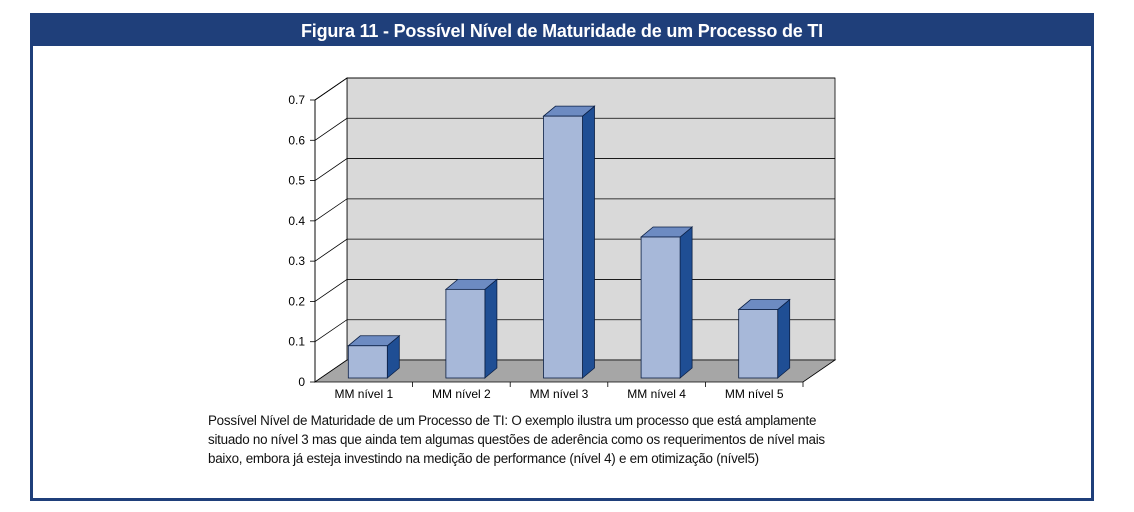 This screenshot has width=1134, height=512. What do you see at coordinates (296, 261) in the screenshot?
I see `y-tick-label: 0.3` at bounding box center [296, 261].